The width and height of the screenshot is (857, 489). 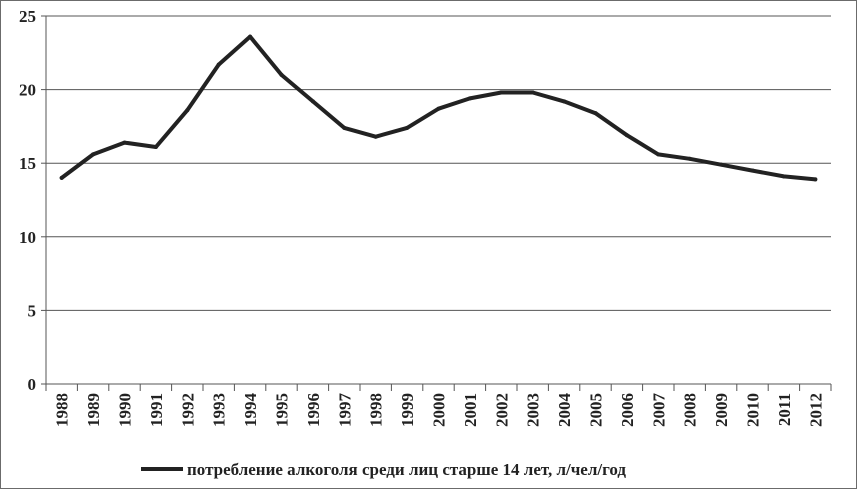 What do you see at coordinates (219, 410) in the screenshot?
I see `x-tick-label: 1993` at bounding box center [219, 410].